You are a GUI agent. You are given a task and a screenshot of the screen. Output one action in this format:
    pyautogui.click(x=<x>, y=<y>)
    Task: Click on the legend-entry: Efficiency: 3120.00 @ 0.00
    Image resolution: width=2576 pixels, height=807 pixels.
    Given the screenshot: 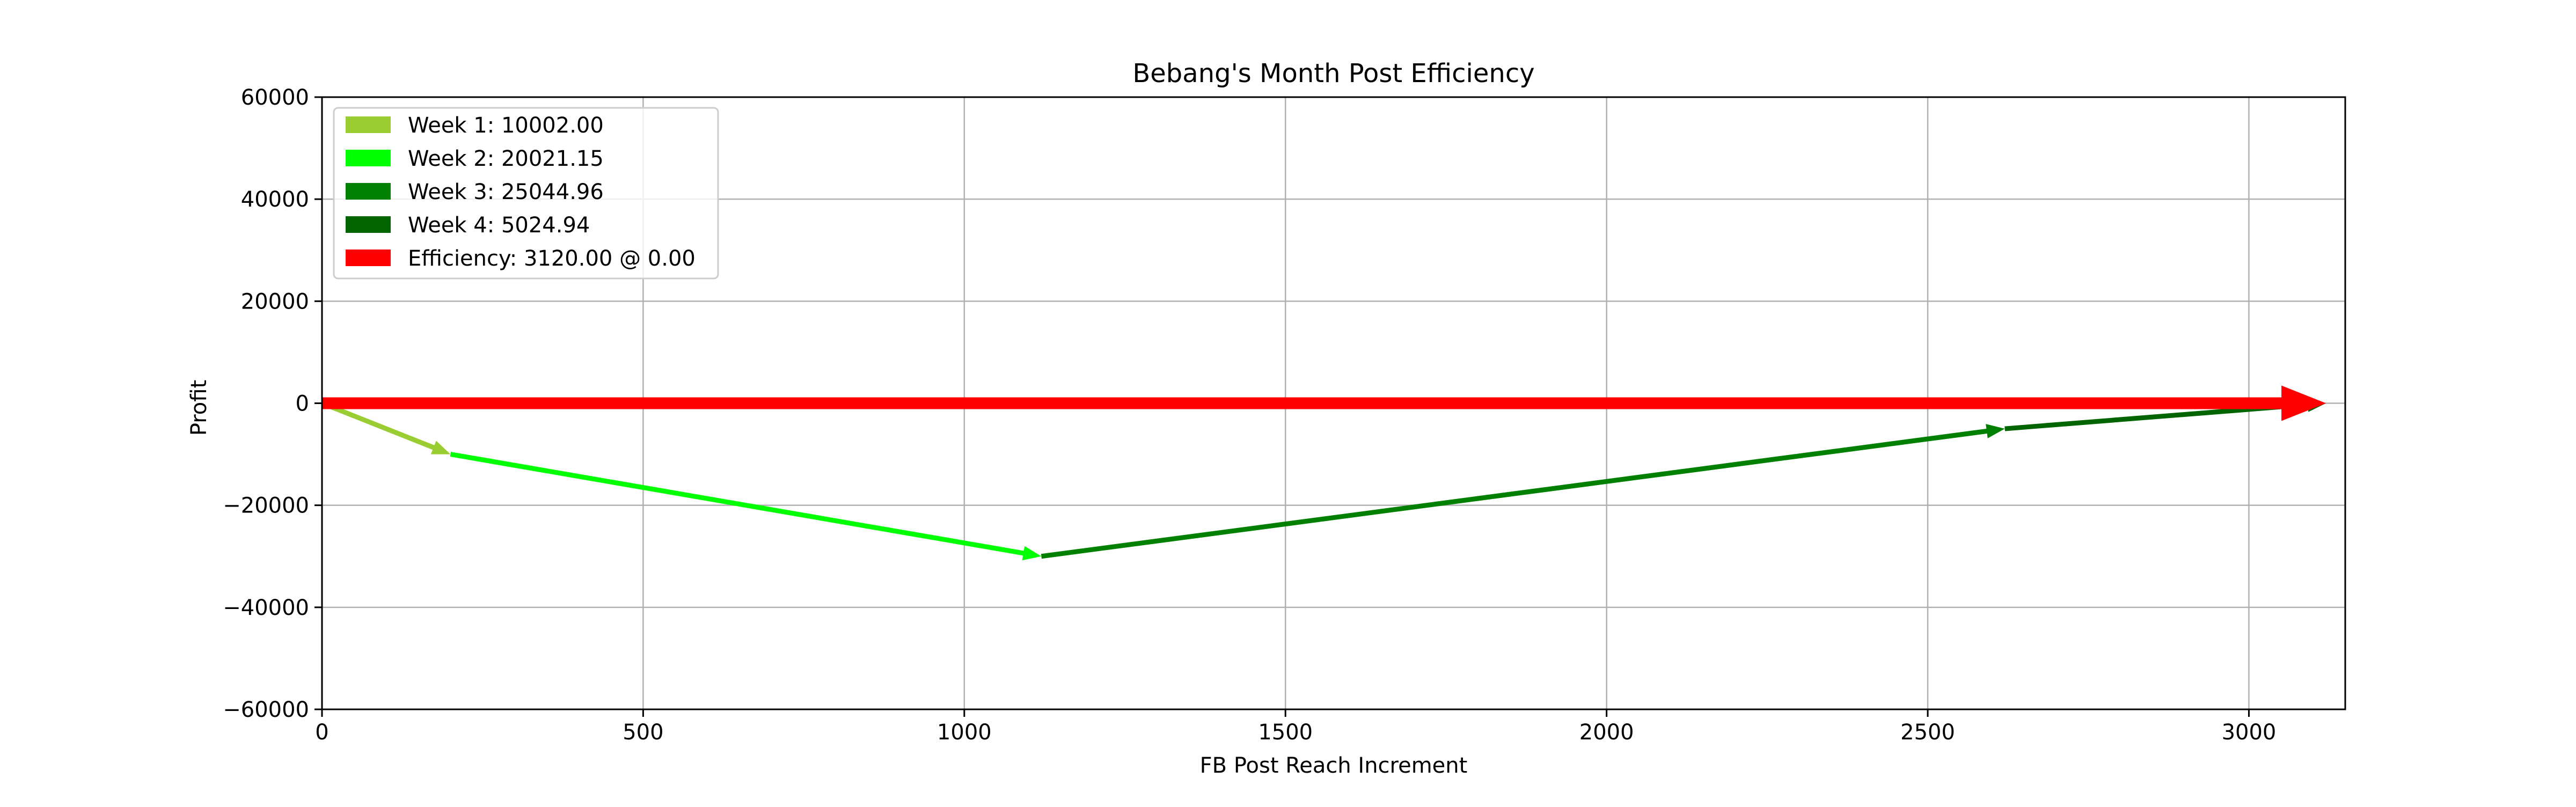 What is the action you would take?
    pyautogui.click(x=552, y=258)
    